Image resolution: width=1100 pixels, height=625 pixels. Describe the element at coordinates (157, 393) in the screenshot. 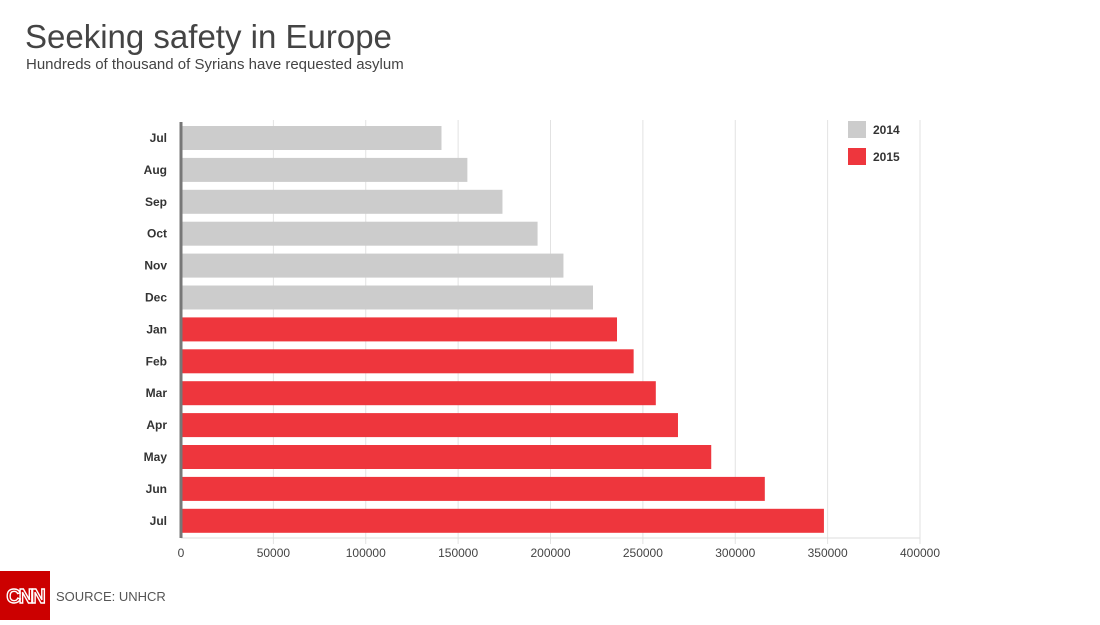

I see `y-tick-label: Mar` at that location.